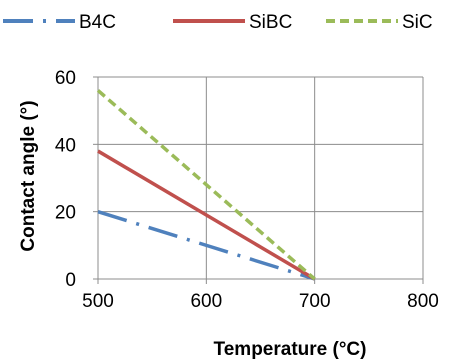 Image resolution: width=453 pixels, height=363 pixels. I want to click on legend: B4C SiBC SiC, so click(218, 22).